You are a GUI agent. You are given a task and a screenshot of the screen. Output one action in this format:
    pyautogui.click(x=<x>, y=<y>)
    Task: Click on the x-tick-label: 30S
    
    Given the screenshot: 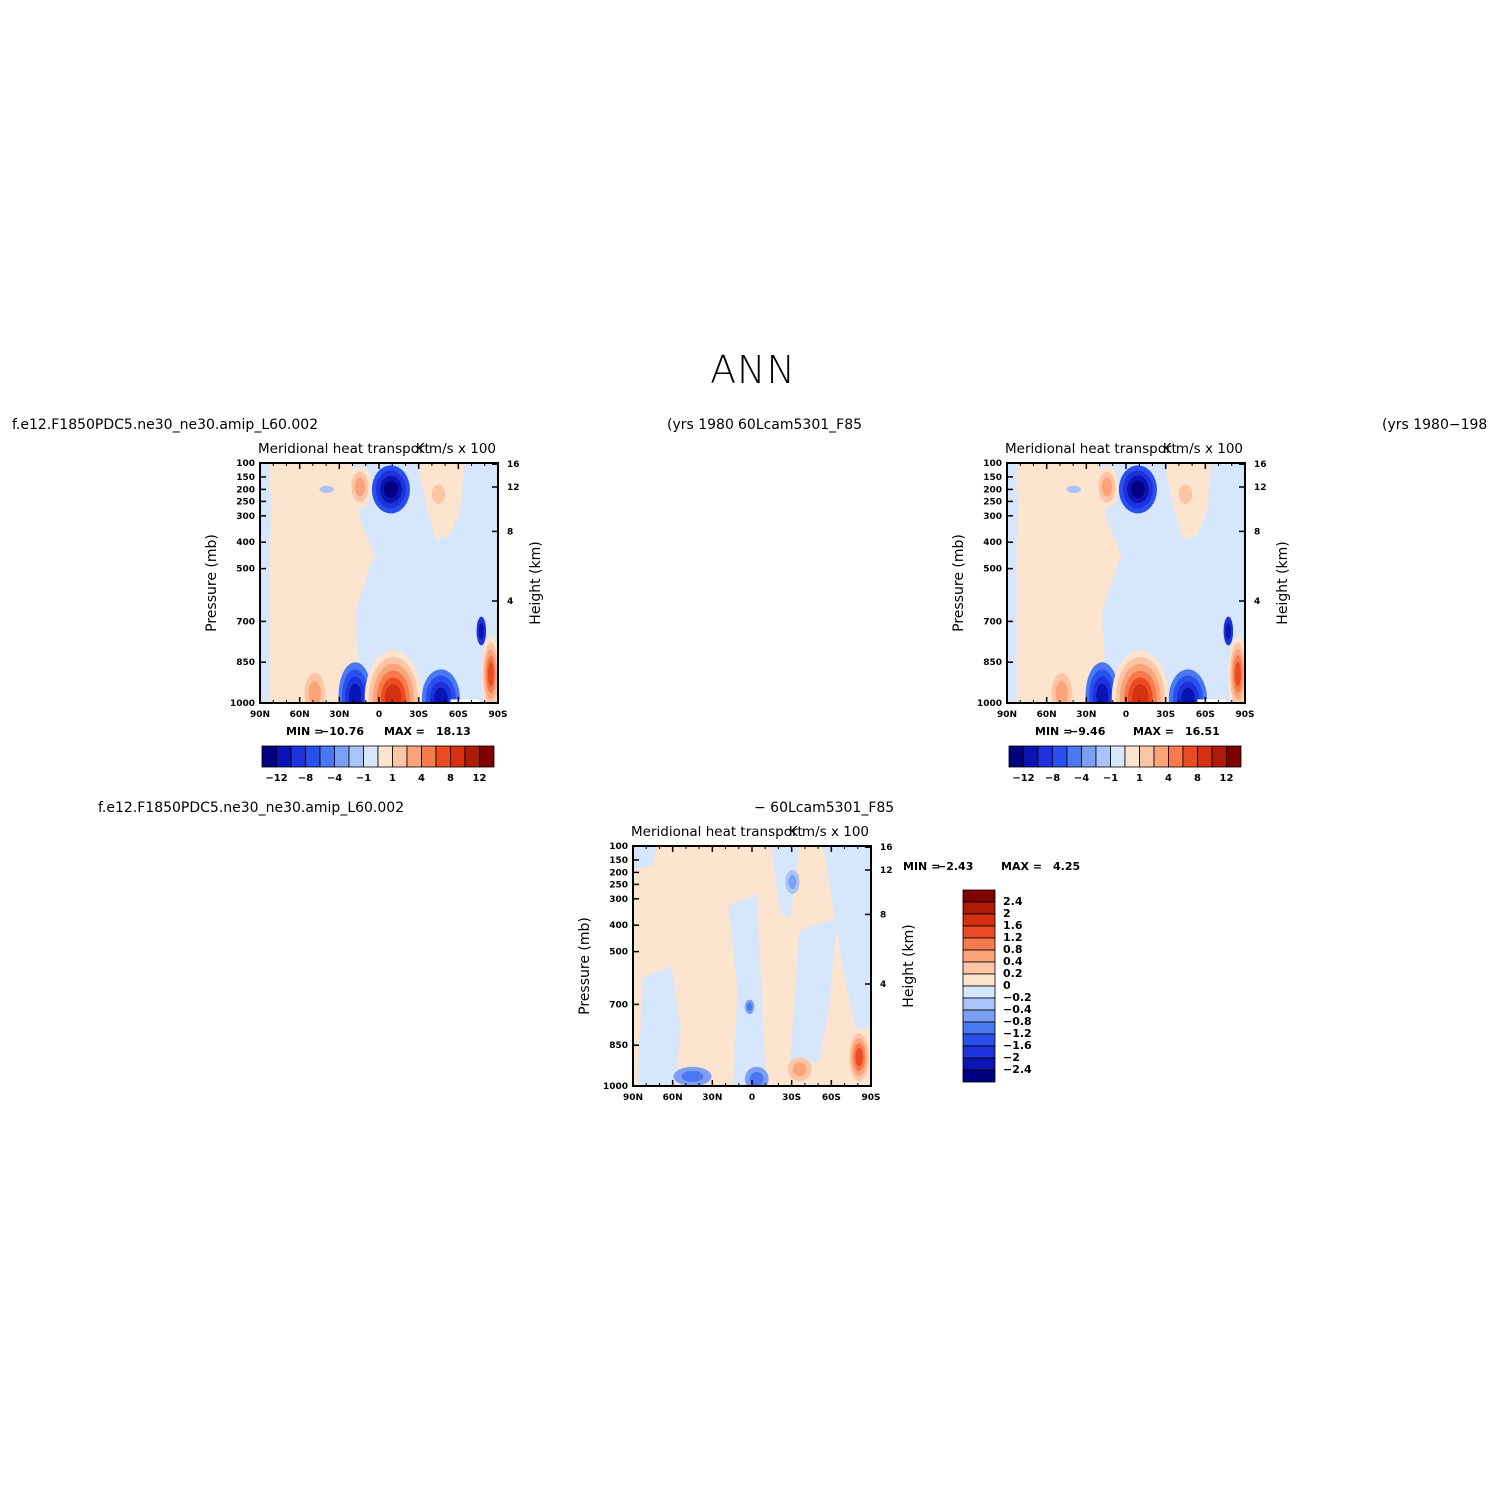 What is the action you would take?
    pyautogui.click(x=1165, y=715)
    